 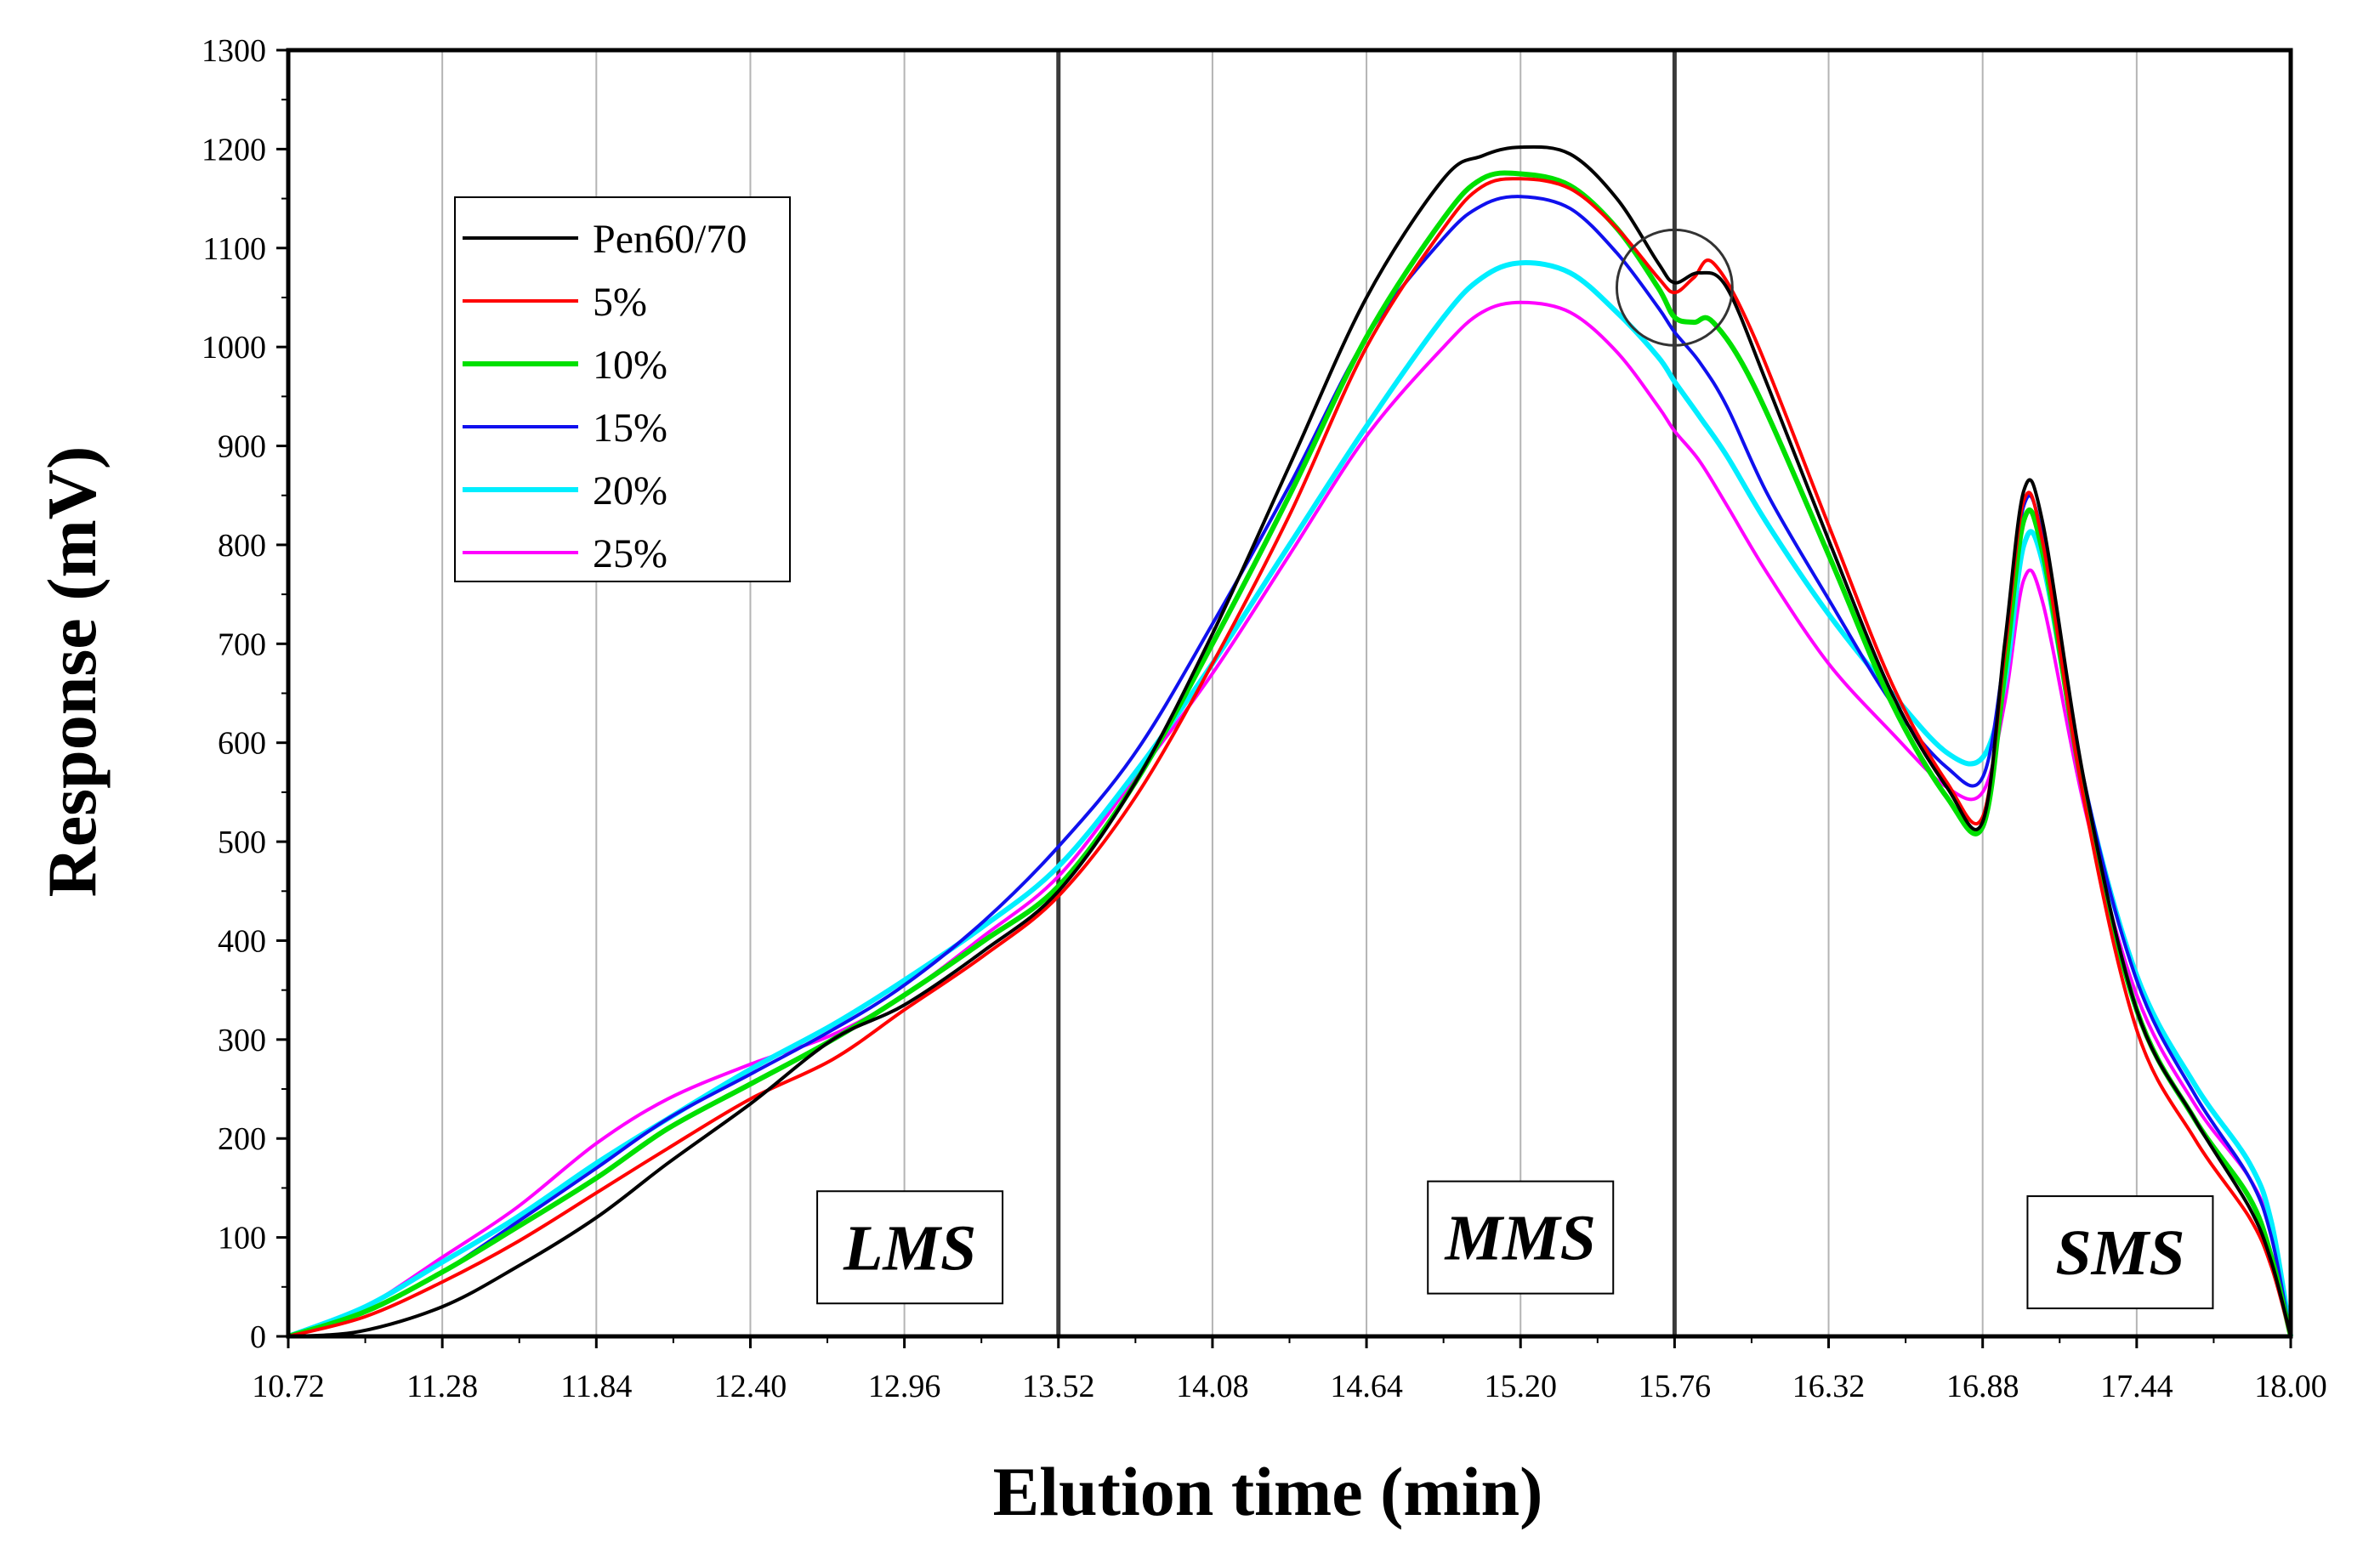 What do you see at coordinates (442, 1386) in the screenshot?
I see `x-tick-label: 11.28` at bounding box center [442, 1386].